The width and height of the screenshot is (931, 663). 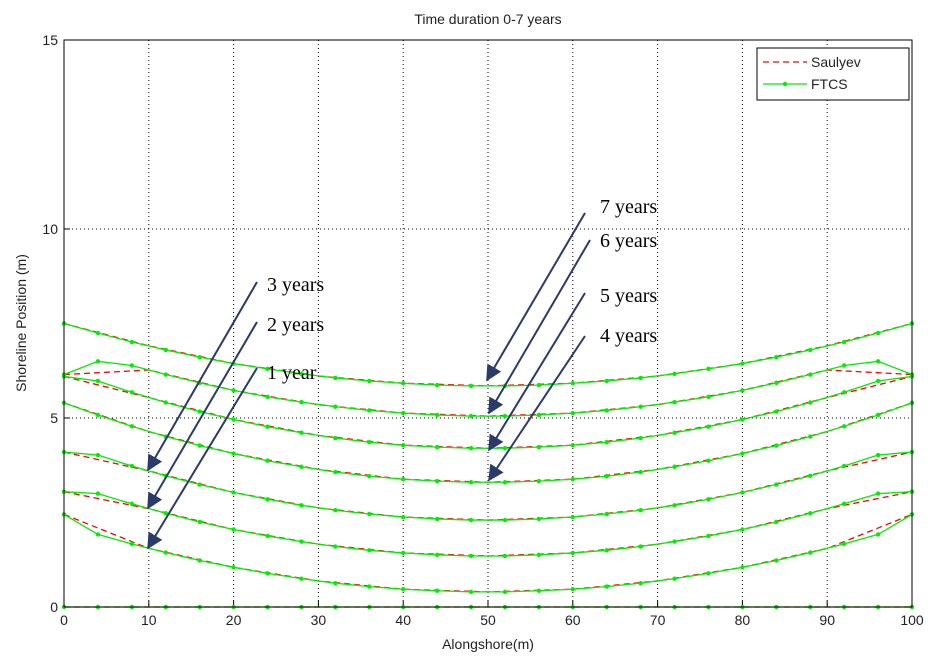 What do you see at coordinates (827, 620) in the screenshot?
I see `x-tick-label: 90` at bounding box center [827, 620].